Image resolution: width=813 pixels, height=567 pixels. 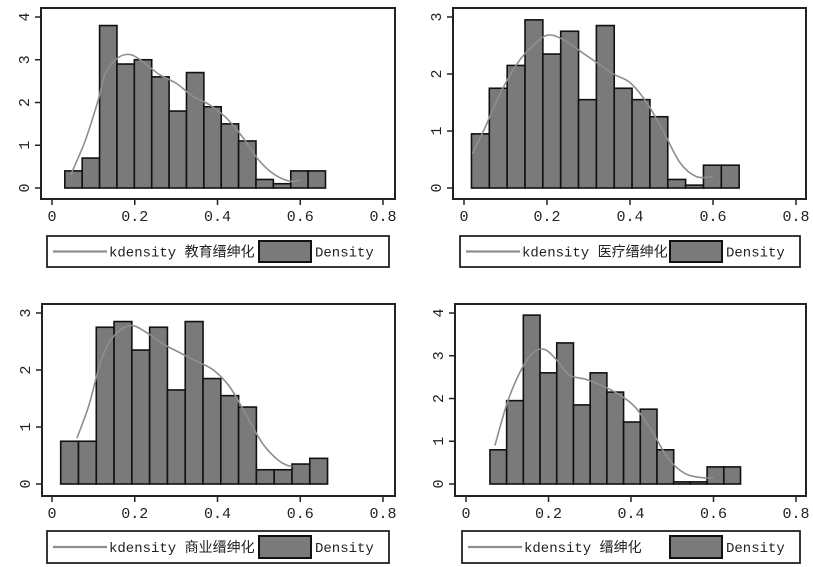 I want to click on legend-curve-label: kdensity 缙绅化, so click(x=583, y=548).